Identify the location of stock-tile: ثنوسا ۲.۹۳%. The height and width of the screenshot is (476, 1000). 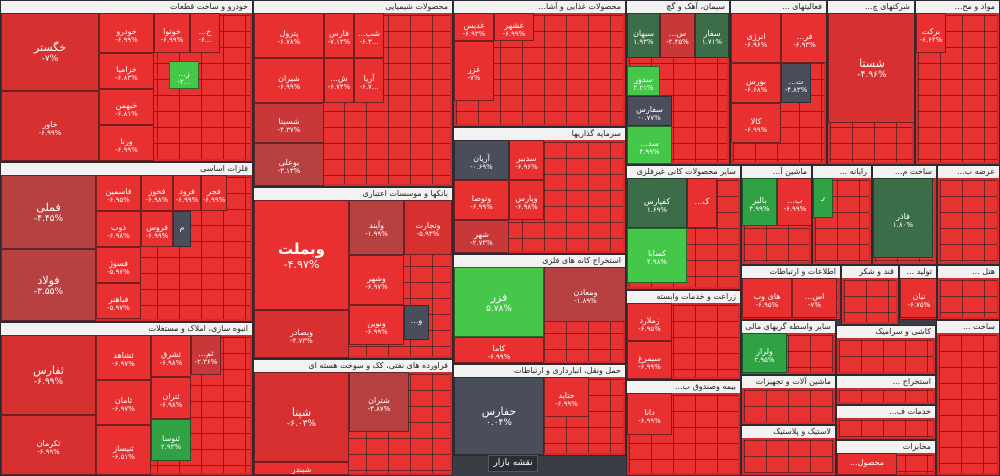
(171, 440).